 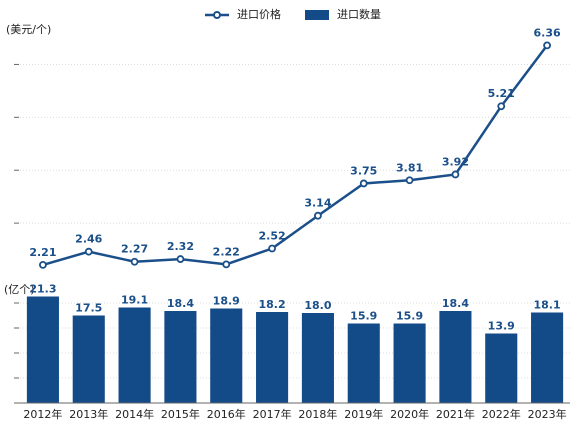 I want to click on value-label: 13.9, so click(x=501, y=326).